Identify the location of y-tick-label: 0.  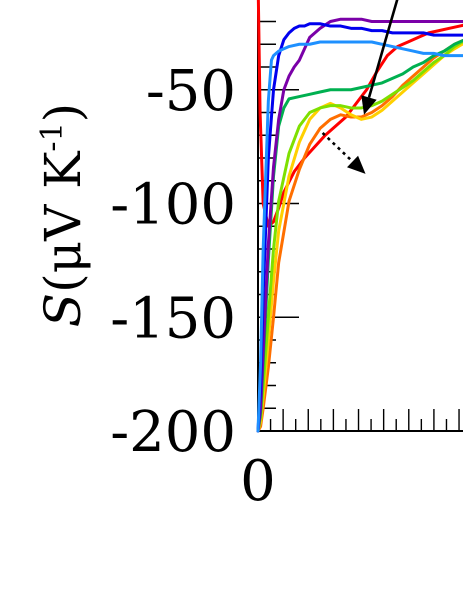
(218, 5).